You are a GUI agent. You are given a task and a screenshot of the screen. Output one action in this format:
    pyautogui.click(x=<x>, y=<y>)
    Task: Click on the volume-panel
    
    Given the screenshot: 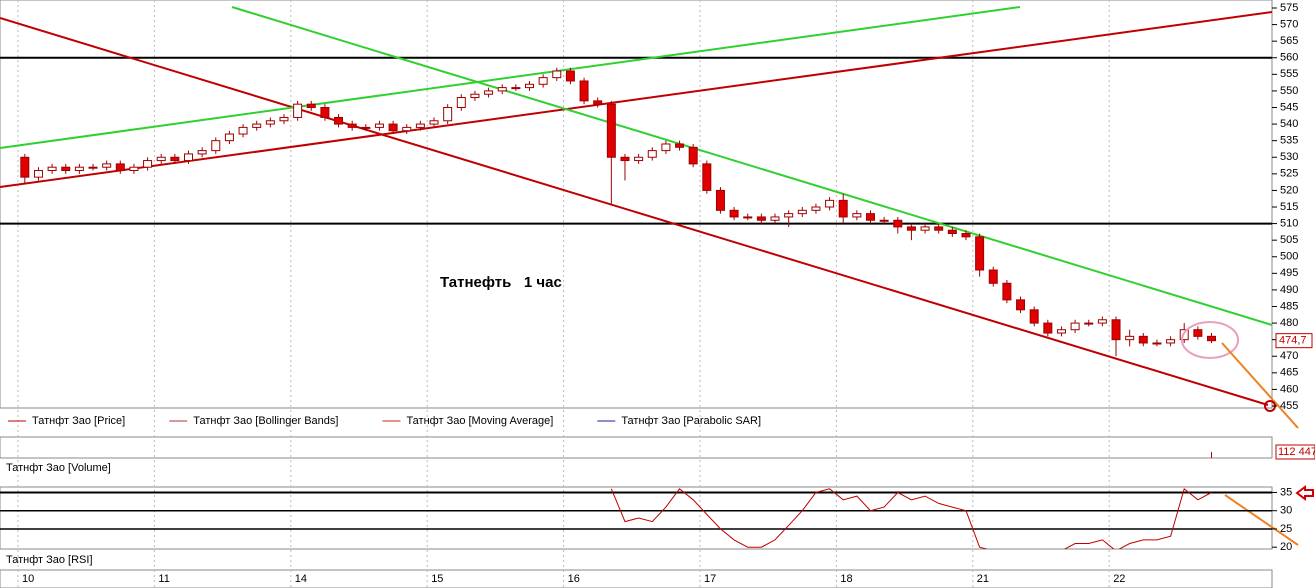 What is the action you would take?
    pyautogui.click(x=636, y=447)
    